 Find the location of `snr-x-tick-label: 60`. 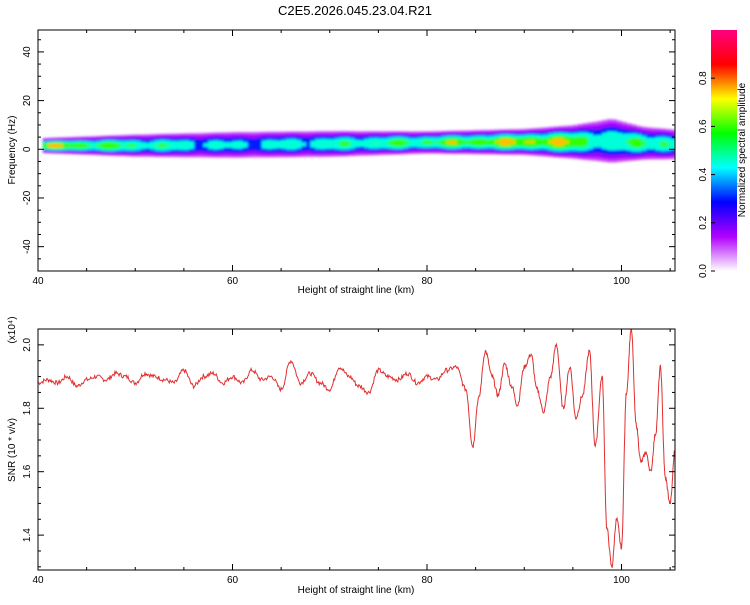

snr-x-tick-label: 60 is located at coordinates (233, 580).